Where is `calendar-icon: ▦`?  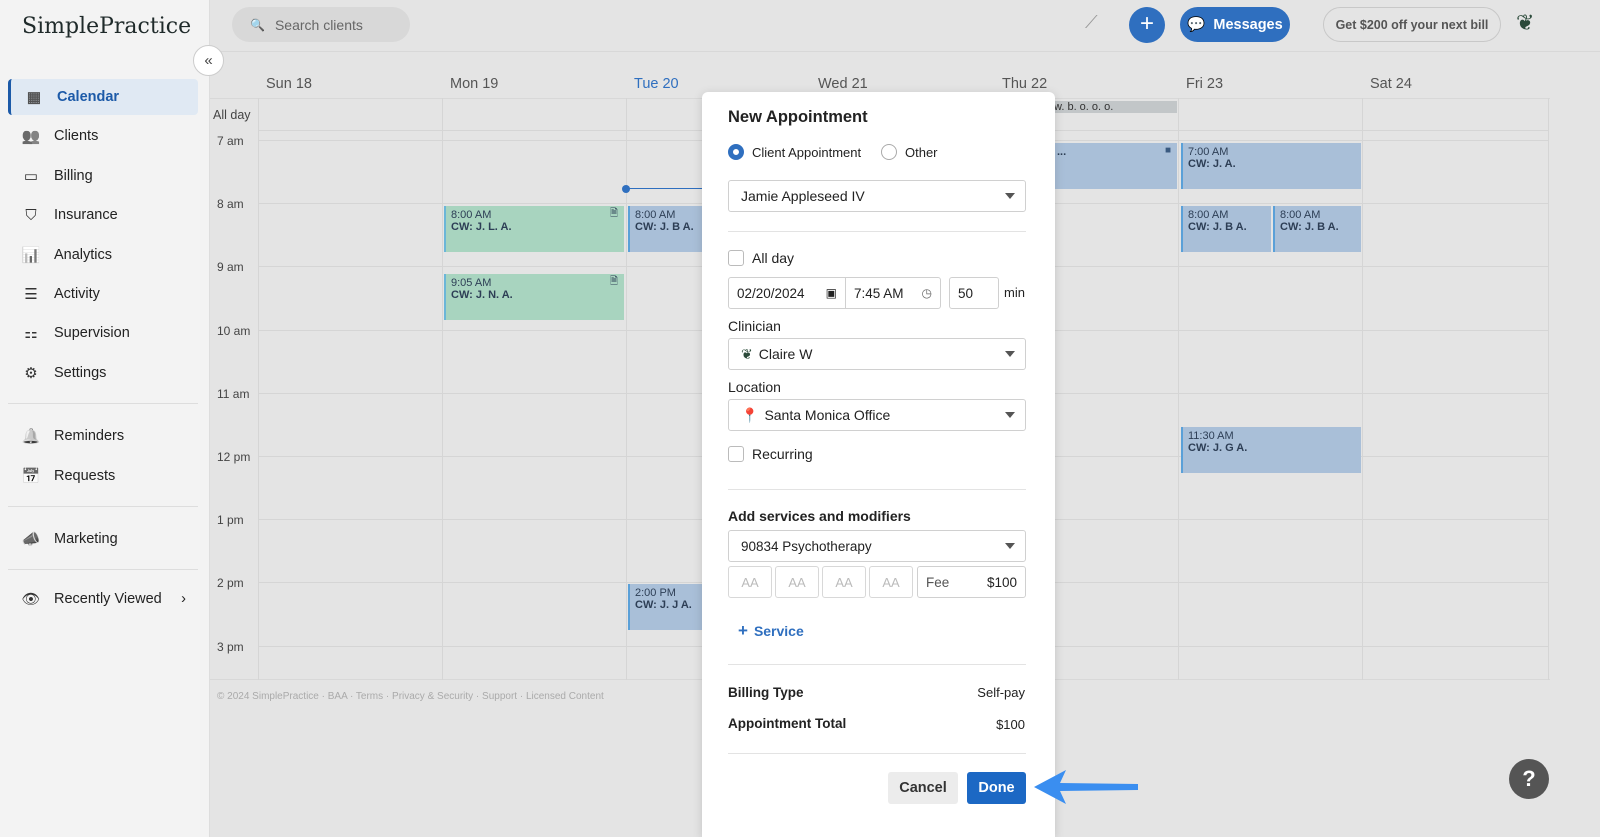 calendar-icon: ▦ is located at coordinates (34, 97).